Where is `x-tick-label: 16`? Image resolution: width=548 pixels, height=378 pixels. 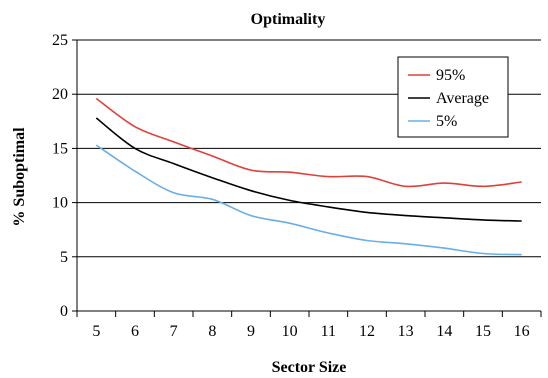 x-tick-label: 16 is located at coordinates (522, 331).